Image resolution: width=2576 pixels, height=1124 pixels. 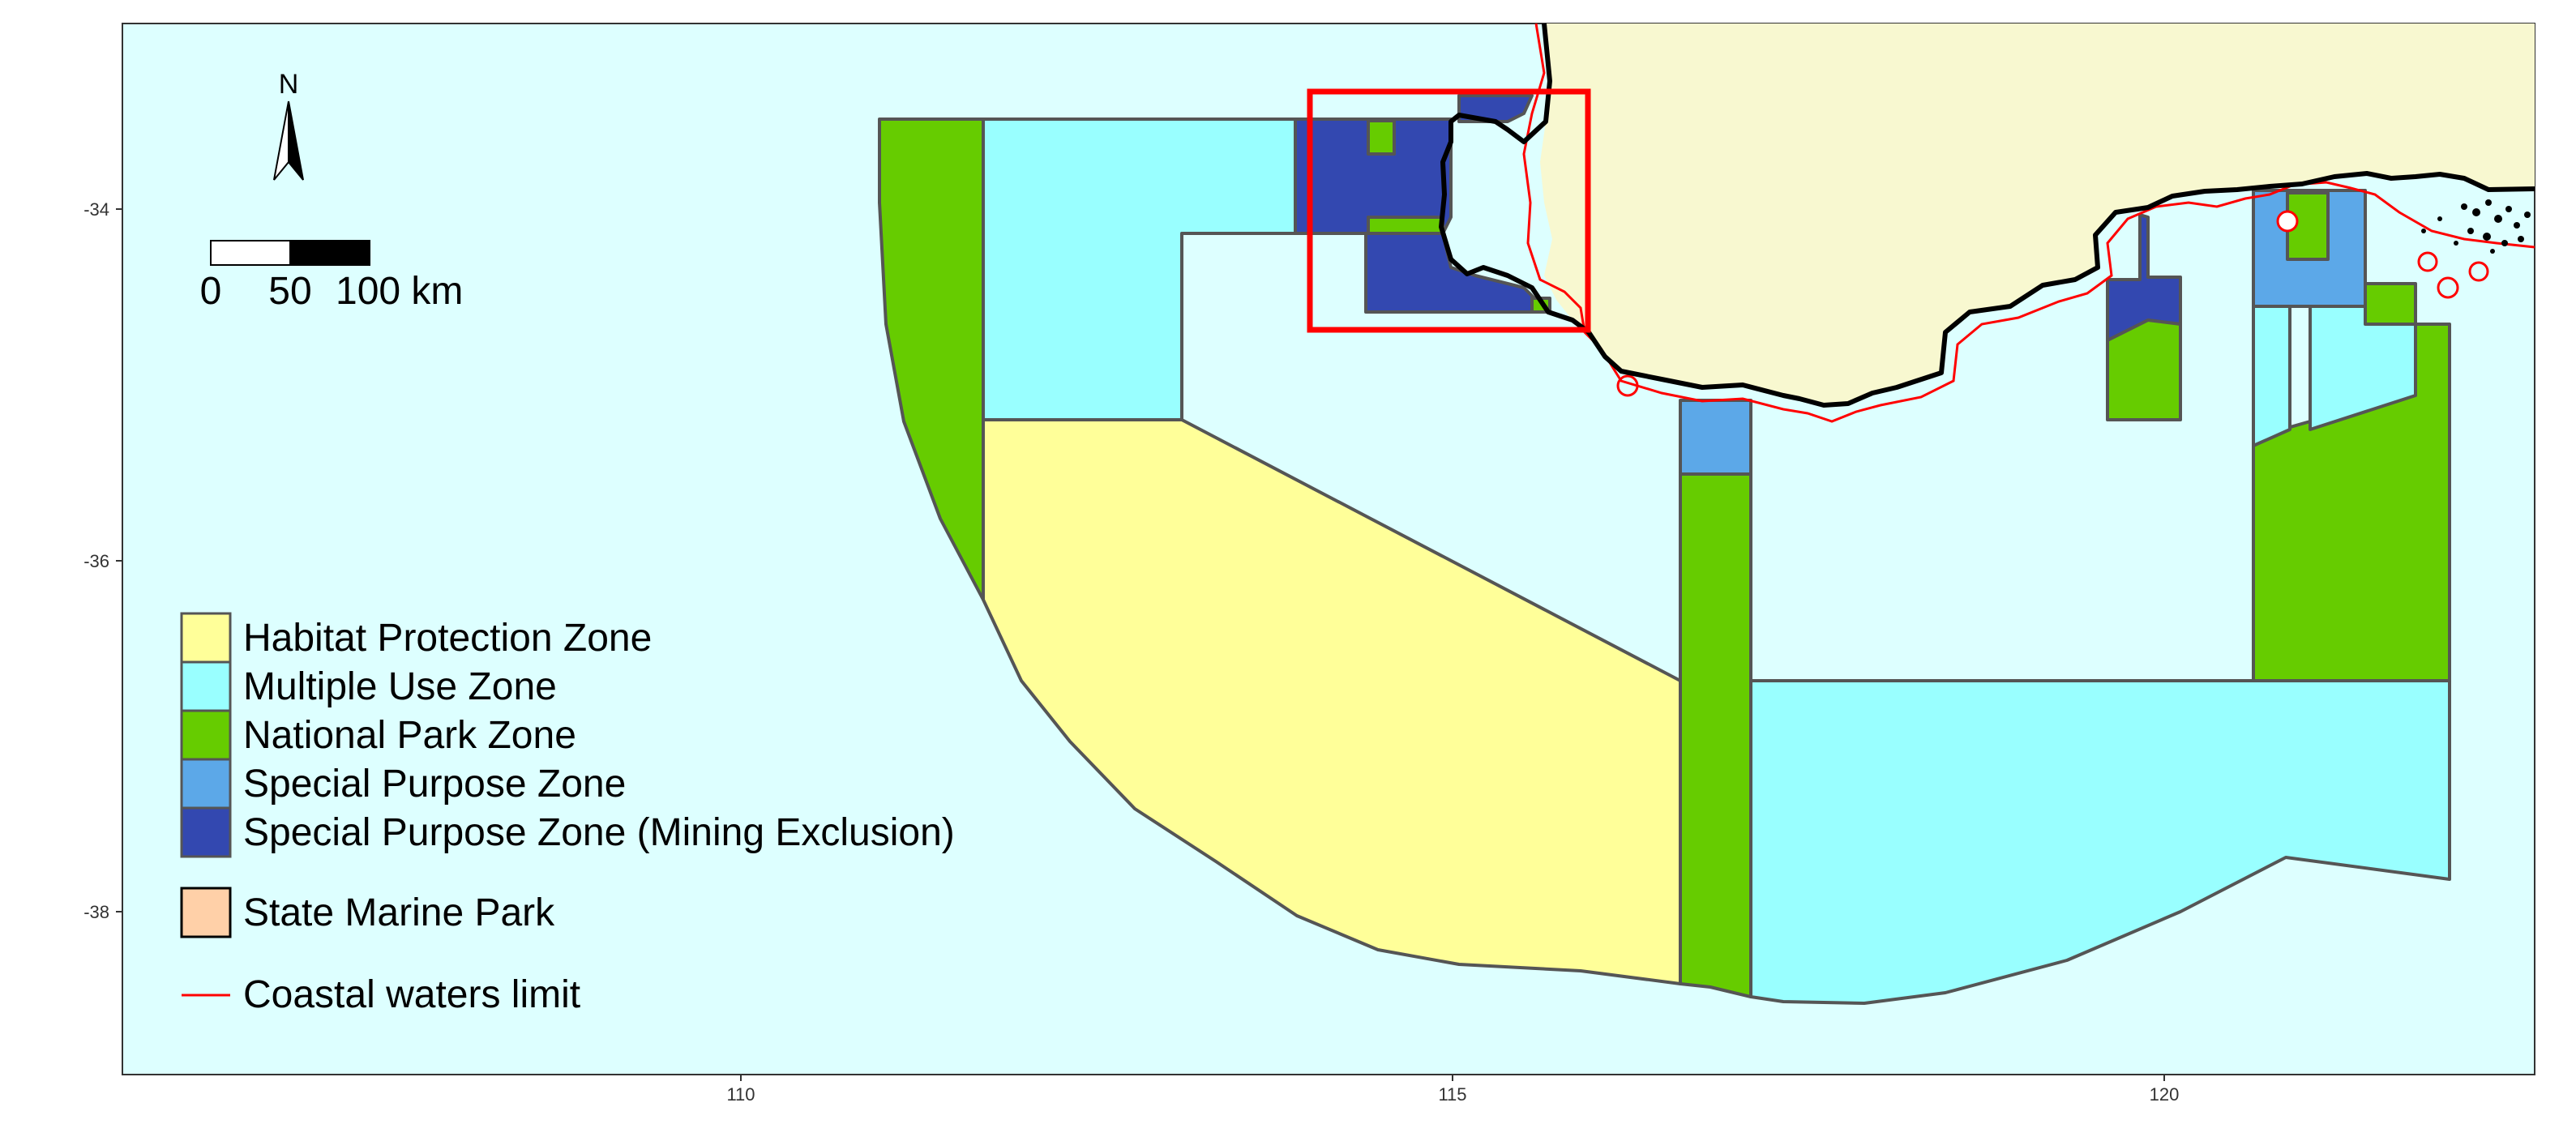 What do you see at coordinates (2037, 214) in the screenshot?
I see `land-mass` at bounding box center [2037, 214].